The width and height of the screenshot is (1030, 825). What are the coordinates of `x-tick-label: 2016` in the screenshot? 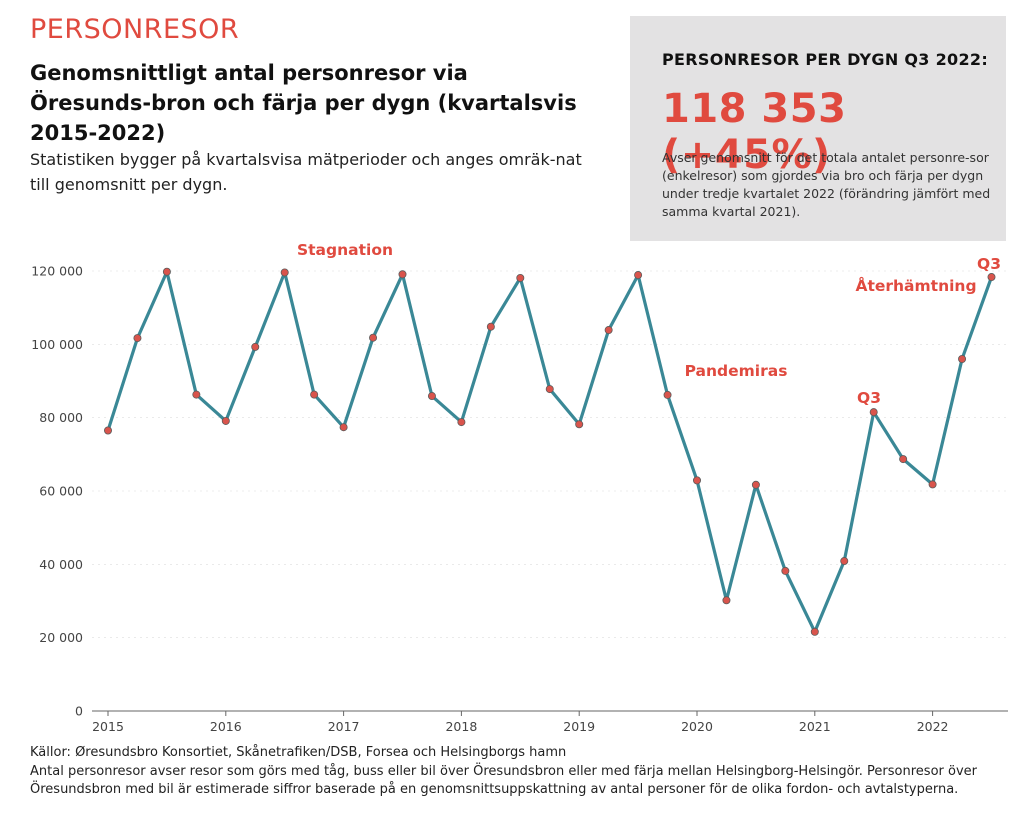 It's located at (226, 726).